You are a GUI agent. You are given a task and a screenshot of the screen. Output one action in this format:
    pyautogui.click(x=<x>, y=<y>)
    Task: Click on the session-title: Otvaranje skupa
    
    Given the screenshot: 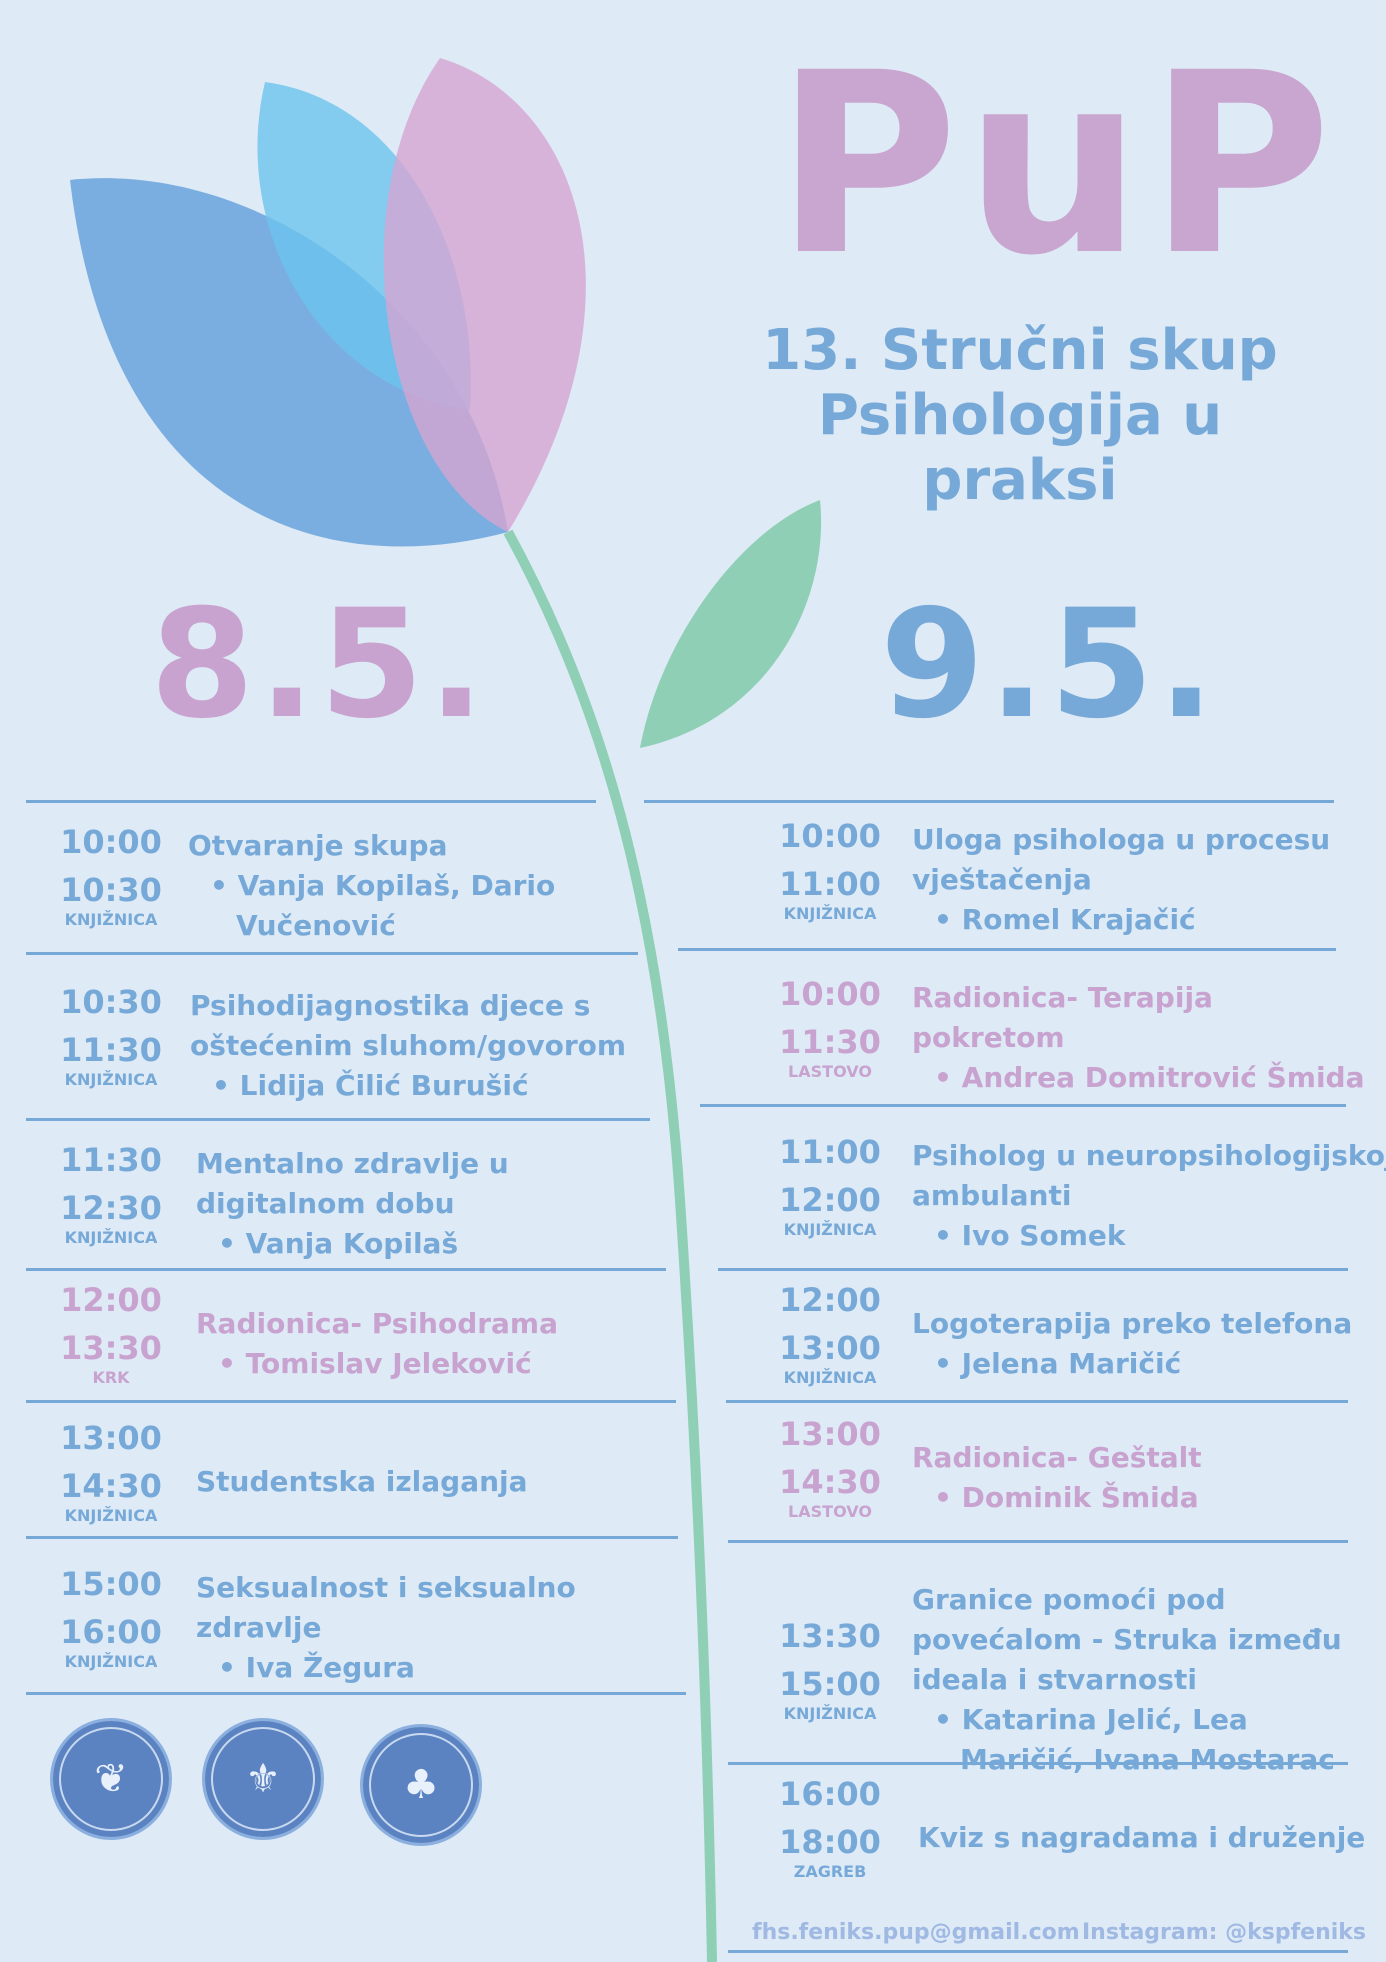 What is the action you would take?
    pyautogui.click(x=318, y=845)
    